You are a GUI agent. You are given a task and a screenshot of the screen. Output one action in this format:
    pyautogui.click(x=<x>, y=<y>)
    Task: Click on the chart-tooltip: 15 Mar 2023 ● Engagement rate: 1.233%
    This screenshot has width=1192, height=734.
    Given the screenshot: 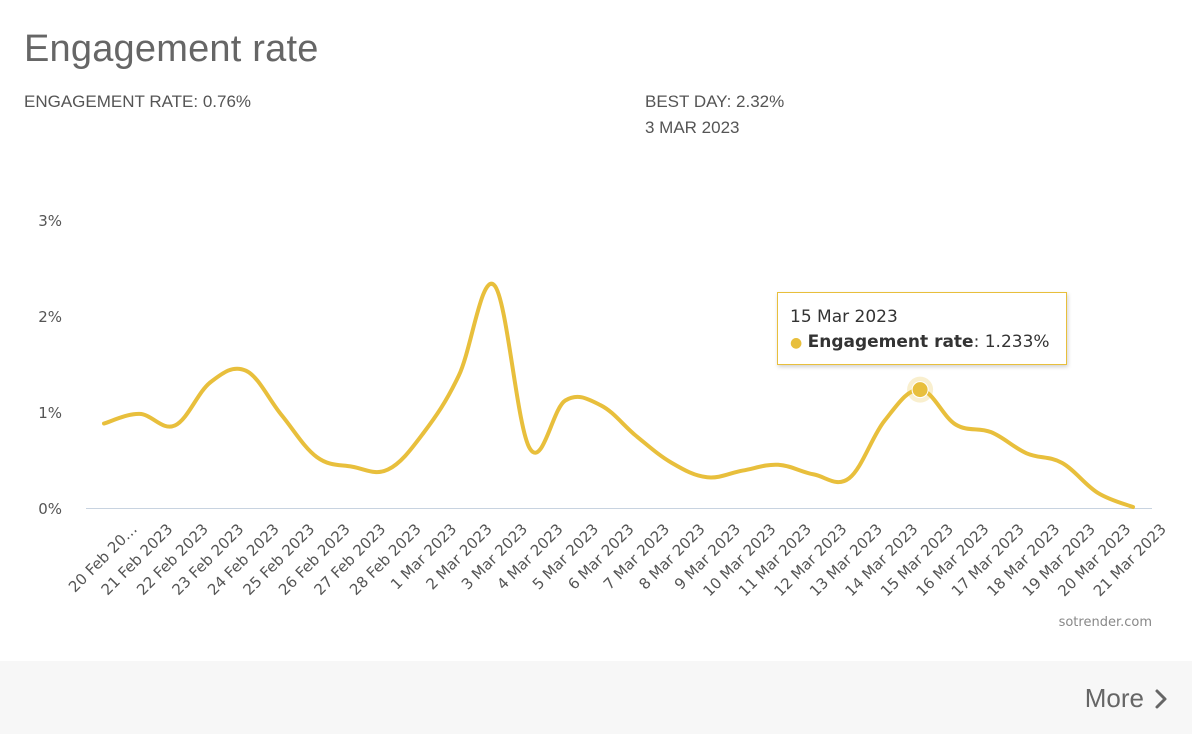 What is the action you would take?
    pyautogui.click(x=922, y=328)
    